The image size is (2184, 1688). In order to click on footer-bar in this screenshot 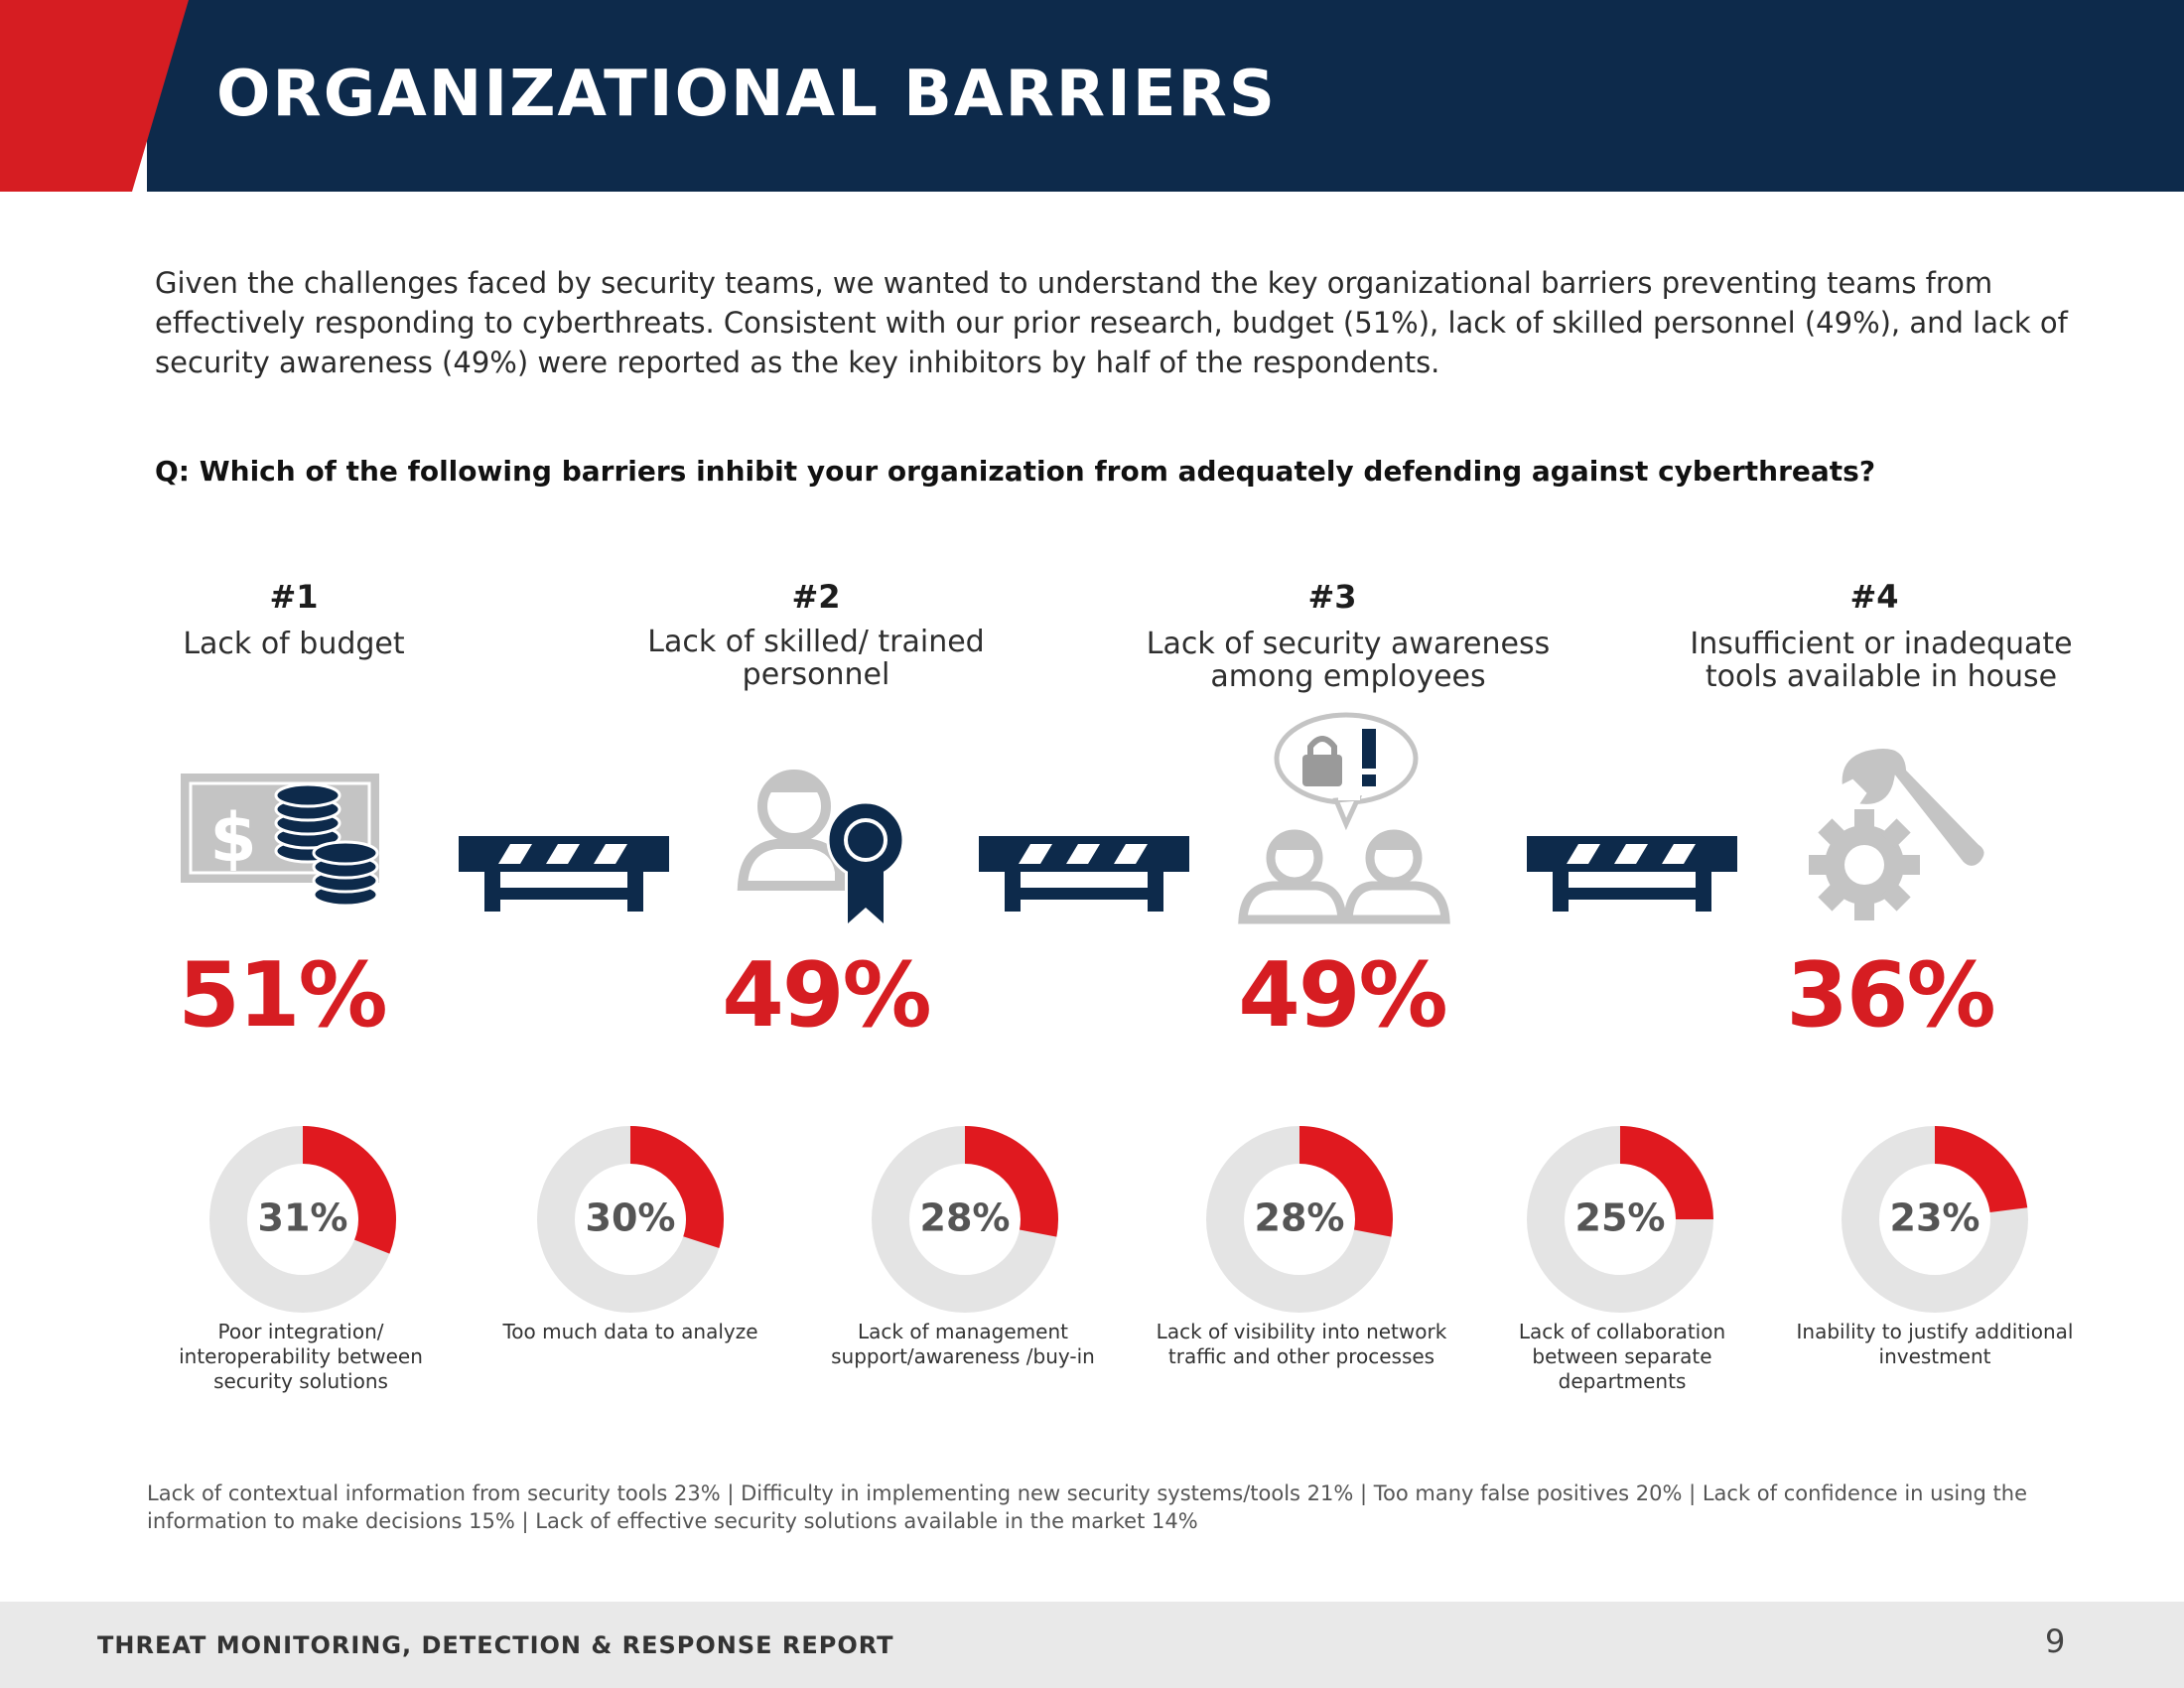, I will do `click(1092, 1645)`.